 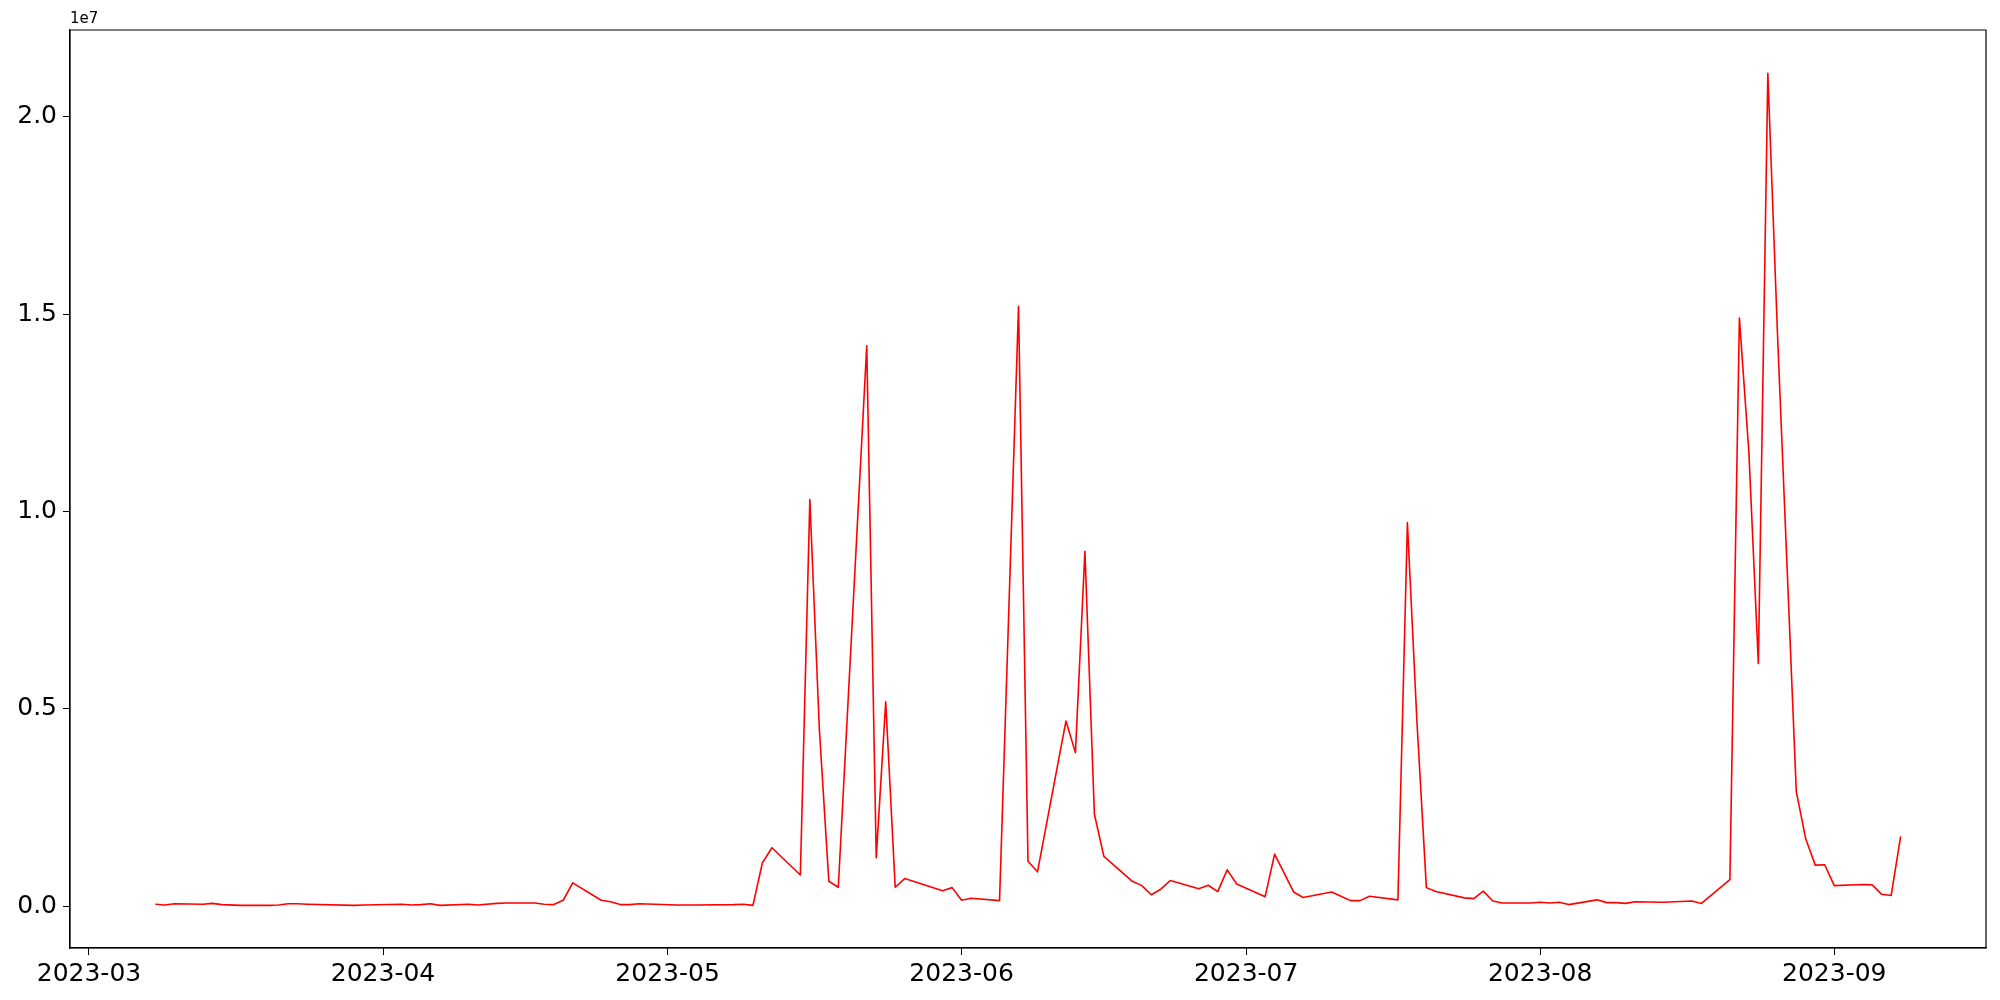 What do you see at coordinates (37, 312) in the screenshot?
I see `y-tick-label: 1.5` at bounding box center [37, 312].